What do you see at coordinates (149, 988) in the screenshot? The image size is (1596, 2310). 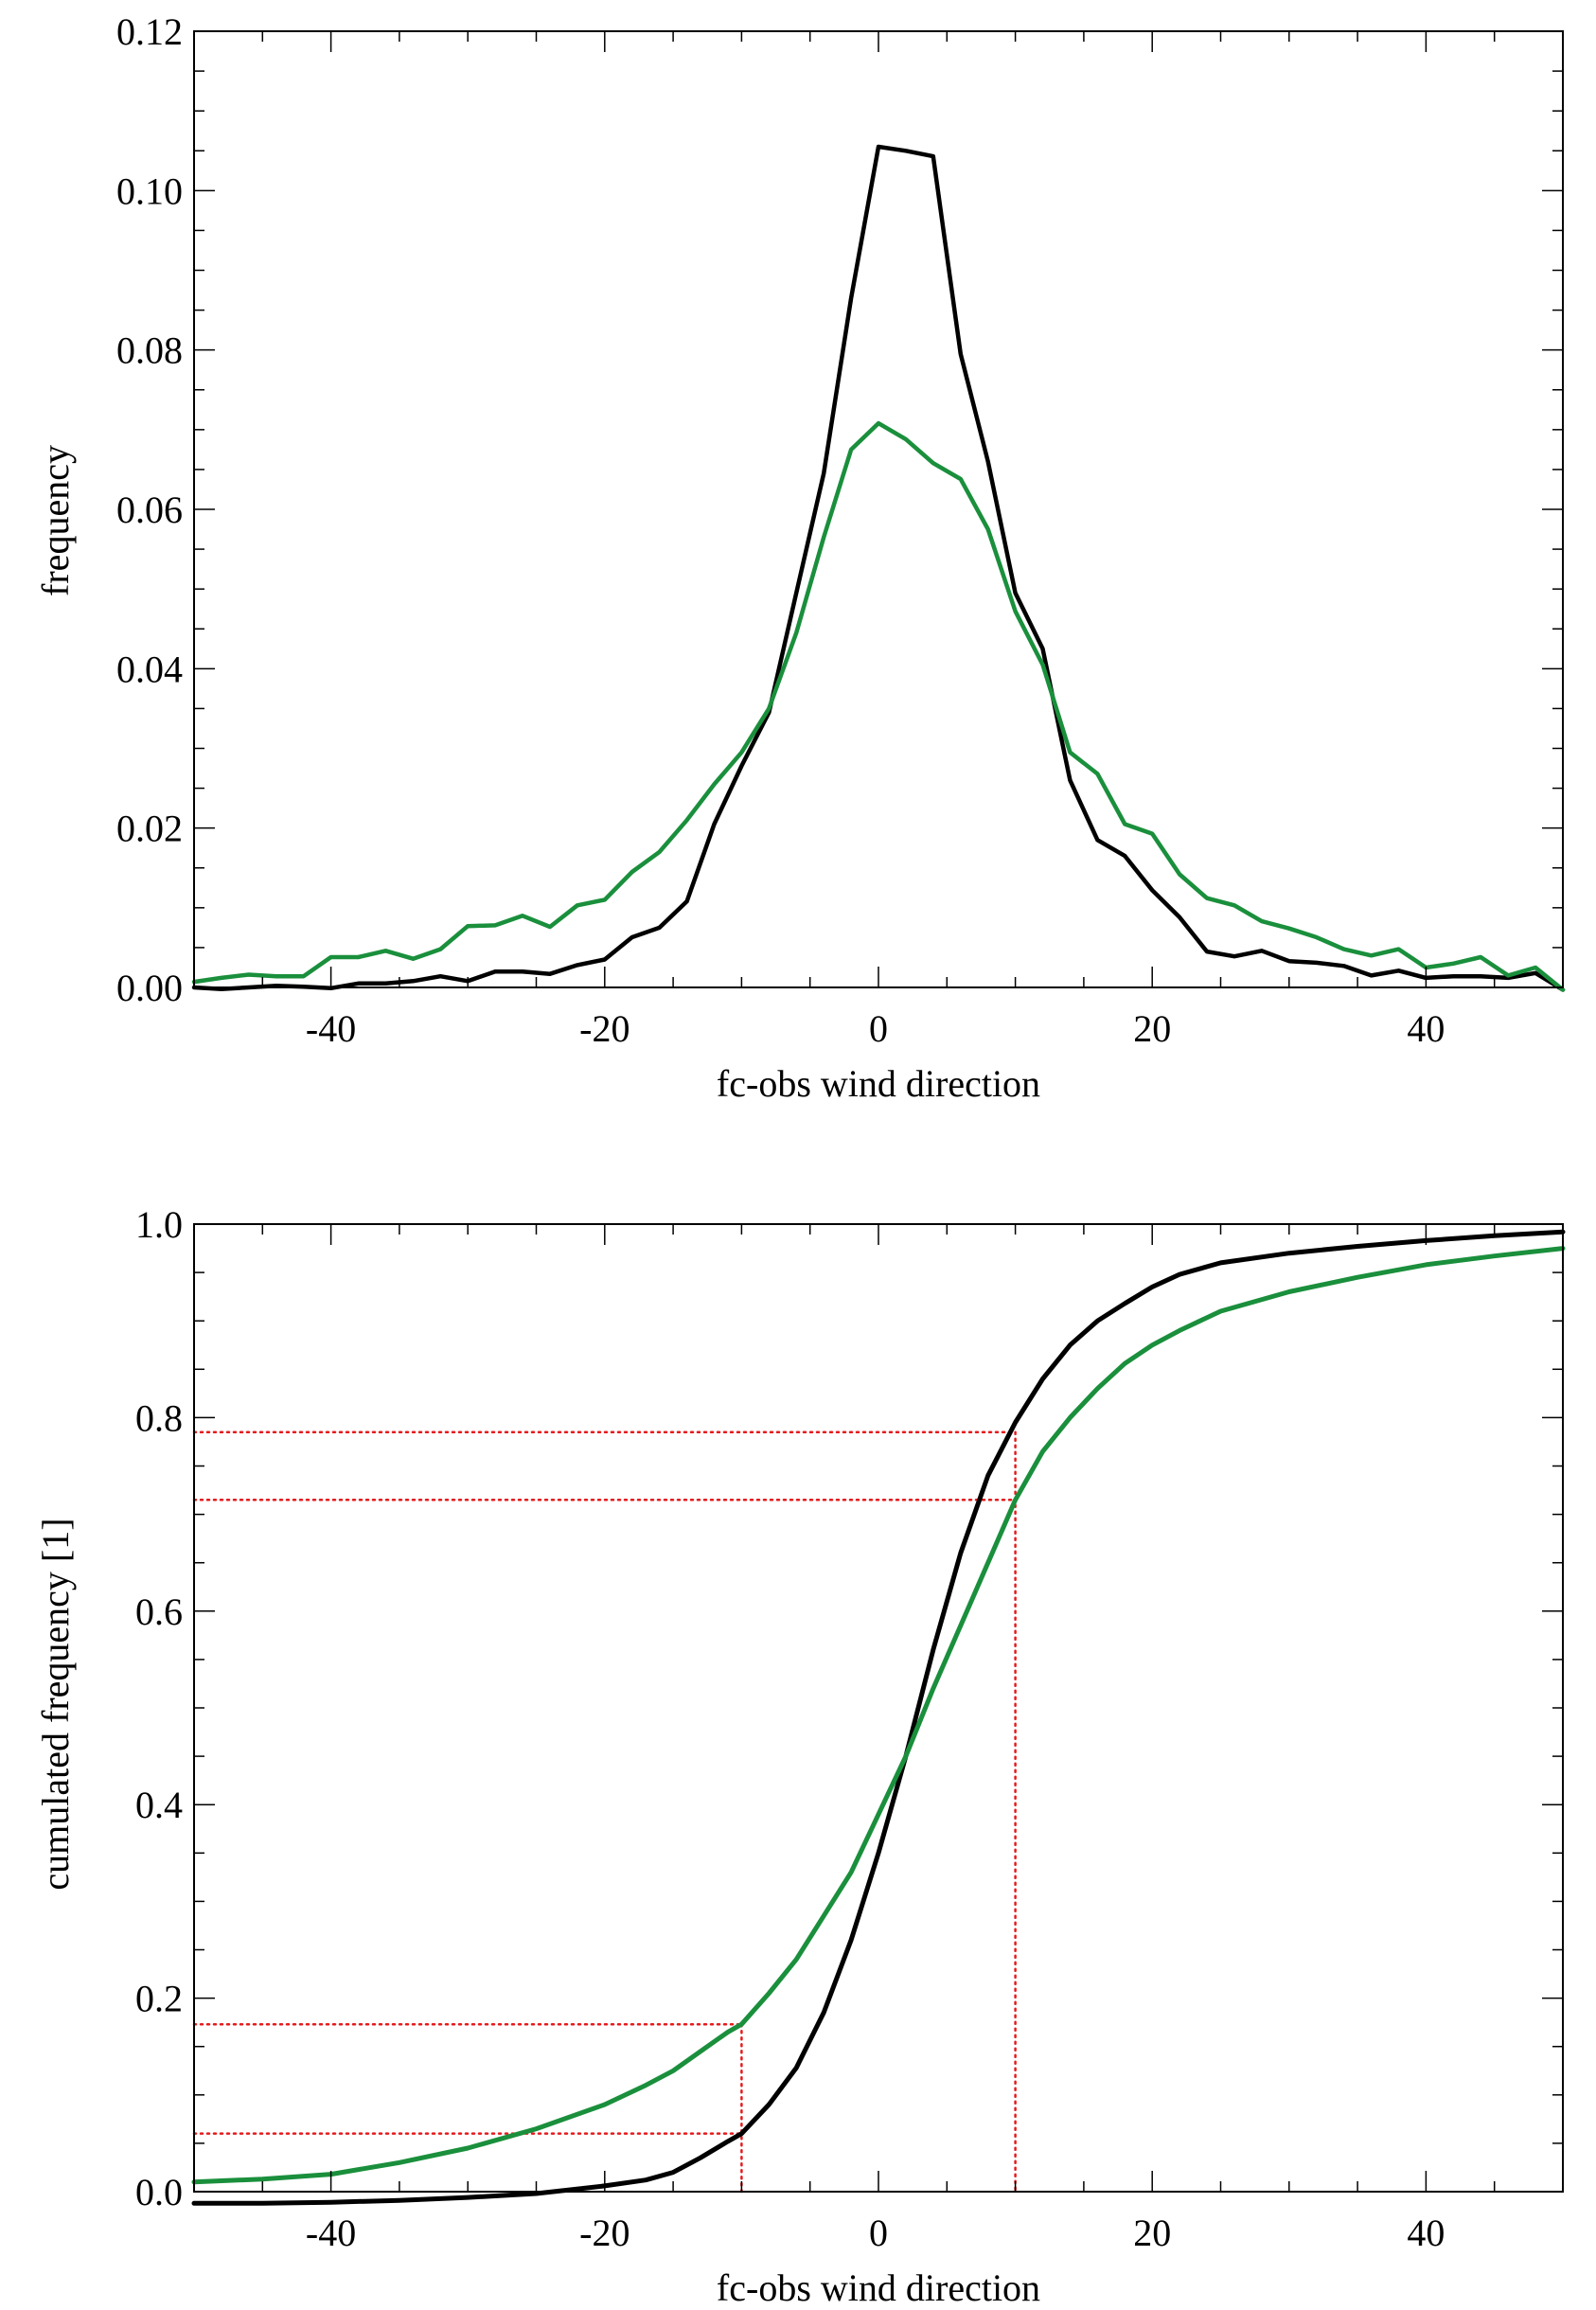 I see `y-tick-label: 0.00` at bounding box center [149, 988].